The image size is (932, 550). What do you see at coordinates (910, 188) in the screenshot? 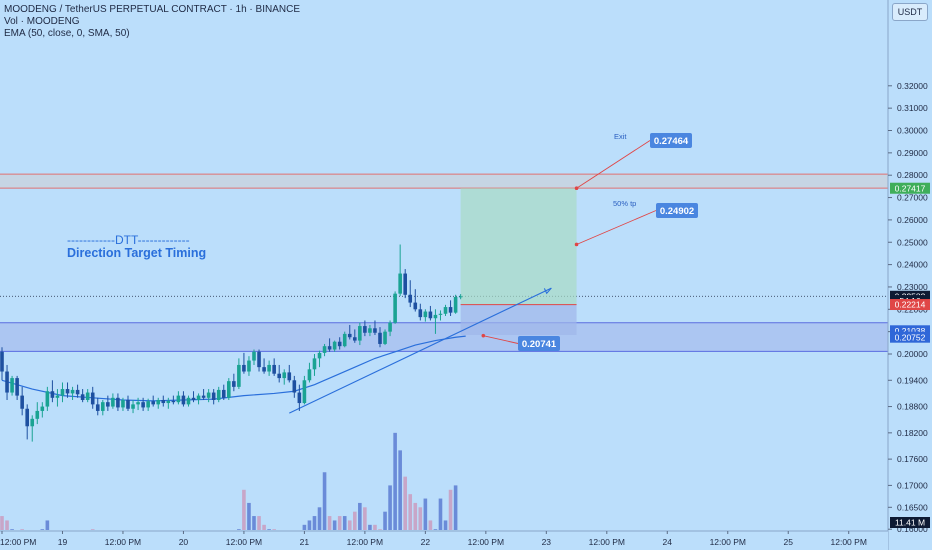
I see `price-tag-label: 0.27417` at bounding box center [910, 188].